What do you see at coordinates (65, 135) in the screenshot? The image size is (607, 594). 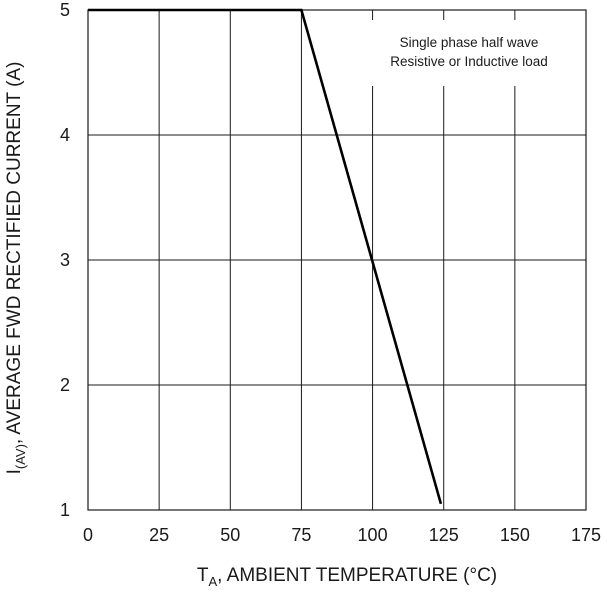 I see `y-tick-label: 4` at bounding box center [65, 135].